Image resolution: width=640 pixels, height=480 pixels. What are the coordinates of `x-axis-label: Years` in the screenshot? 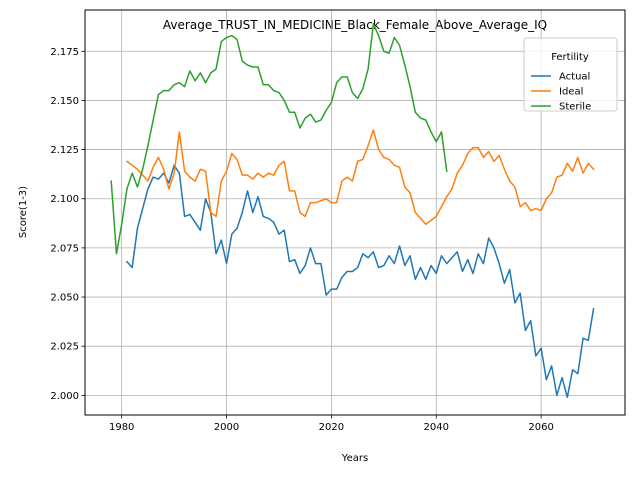 It's located at (354, 458).